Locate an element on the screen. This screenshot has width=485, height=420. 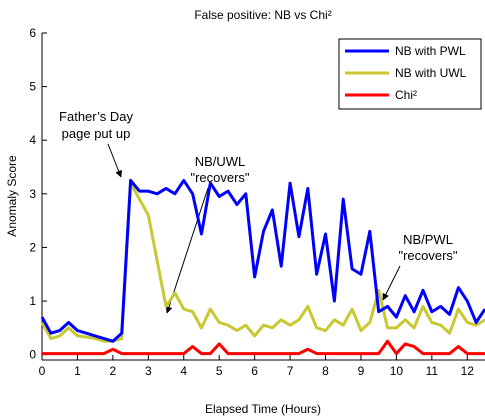
x-tick-label: 12 is located at coordinates (468, 371).